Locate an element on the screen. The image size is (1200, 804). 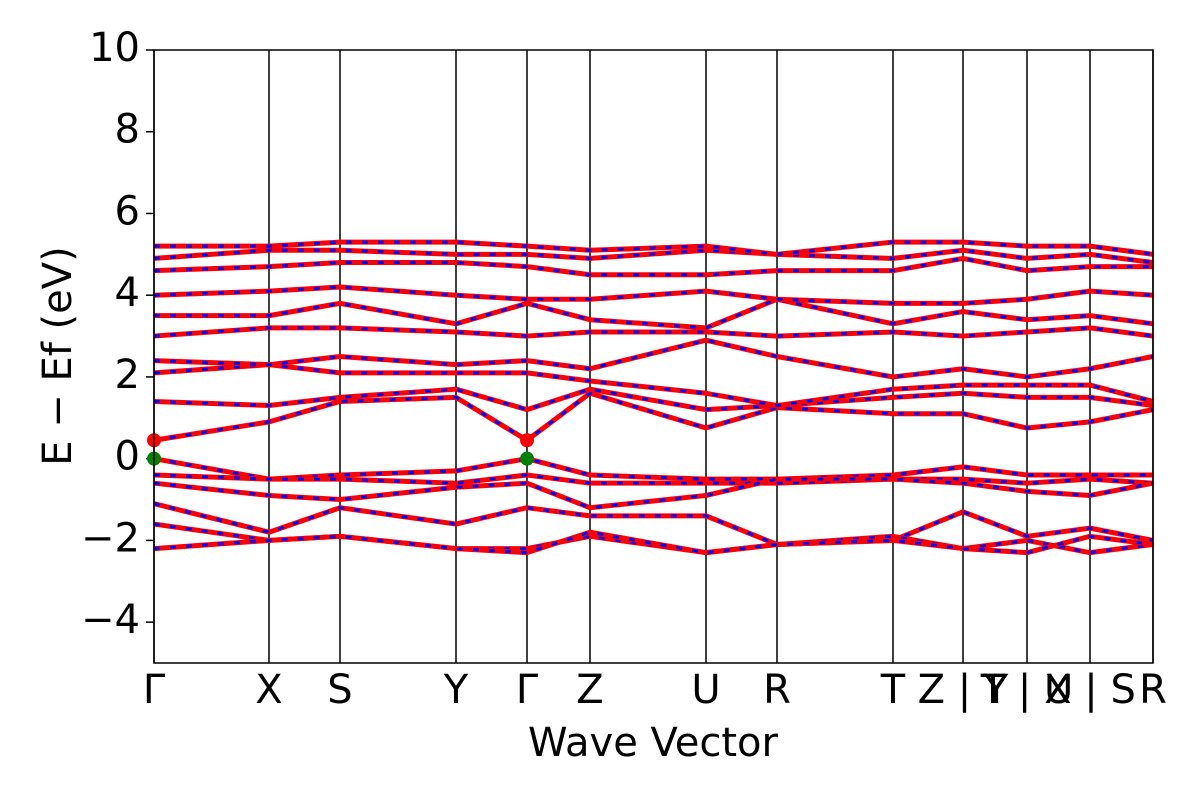
x-tick-label: X | S is located at coordinates (1090, 690).